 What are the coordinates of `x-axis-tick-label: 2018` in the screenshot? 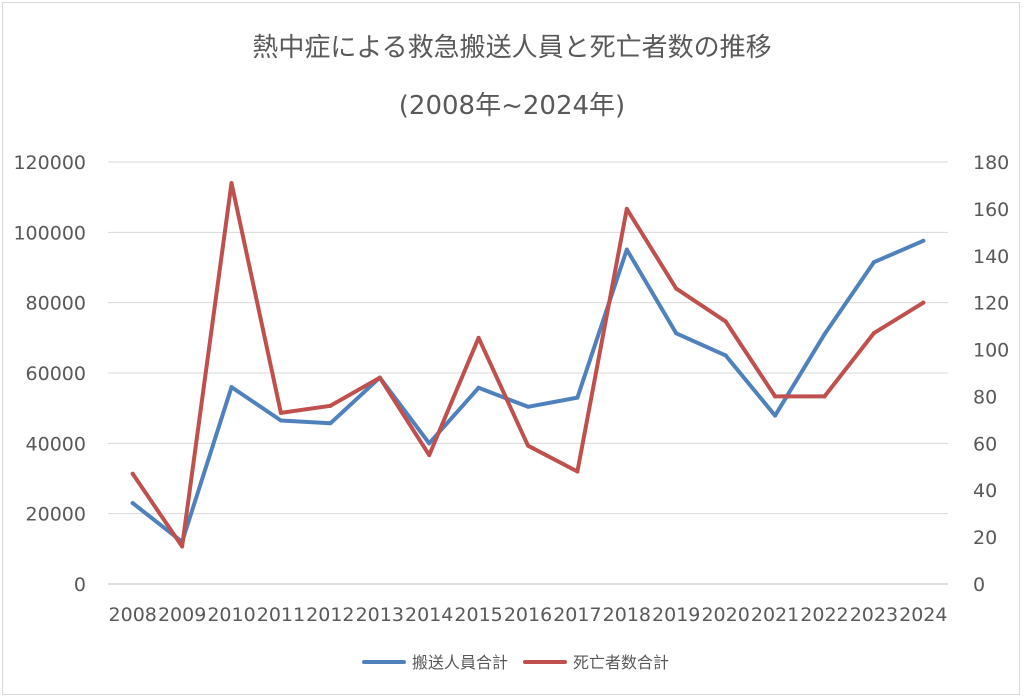 It's located at (627, 615).